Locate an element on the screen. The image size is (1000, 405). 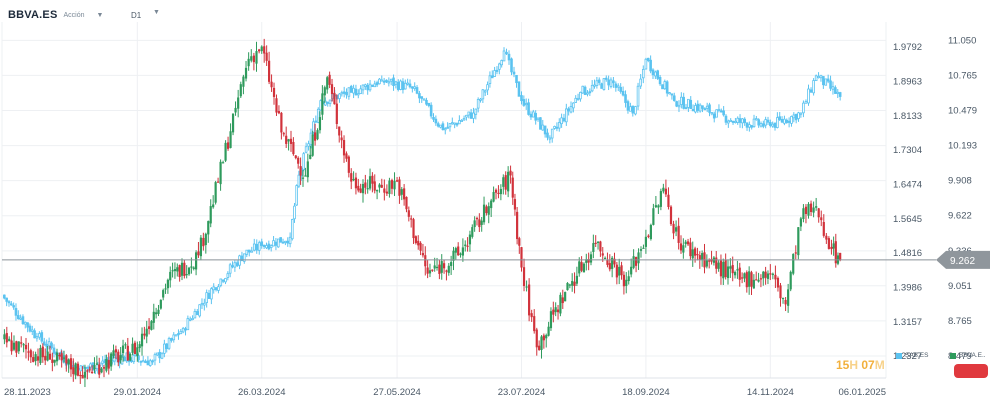
x-axis-tick-label: 23.07.2024 is located at coordinates (522, 392).